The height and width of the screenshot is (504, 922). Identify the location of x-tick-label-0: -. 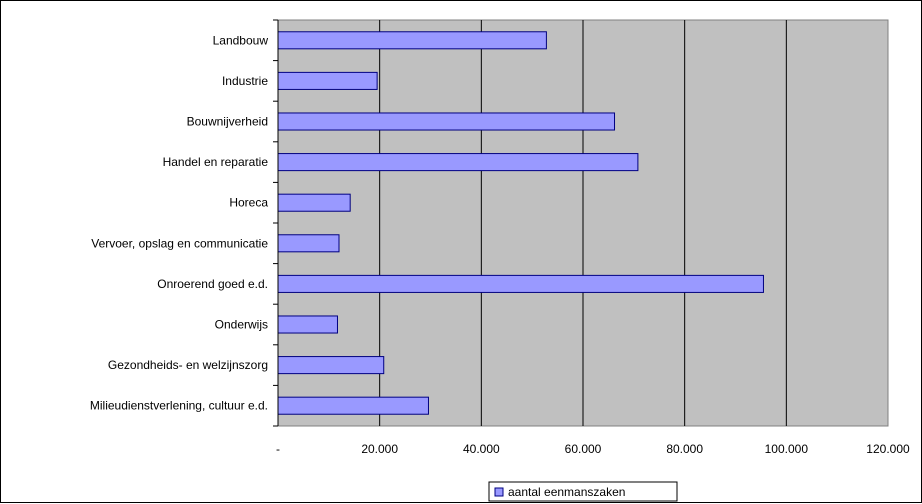
(278, 449).